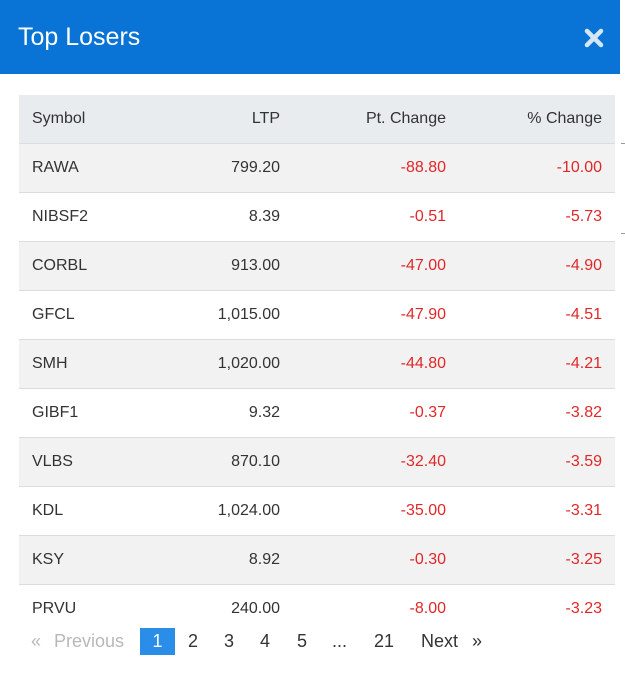 This screenshot has width=625, height=695. I want to click on pt-change-cell: -0.37, so click(363, 413).